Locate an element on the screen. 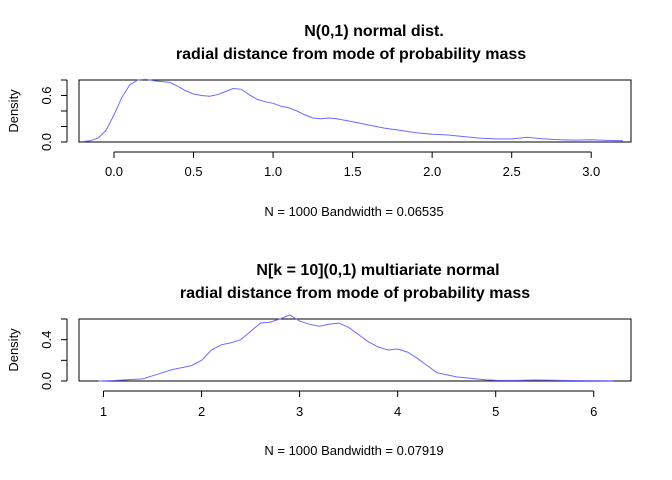  p1-x-tick-label: 2.0 is located at coordinates (432, 171).